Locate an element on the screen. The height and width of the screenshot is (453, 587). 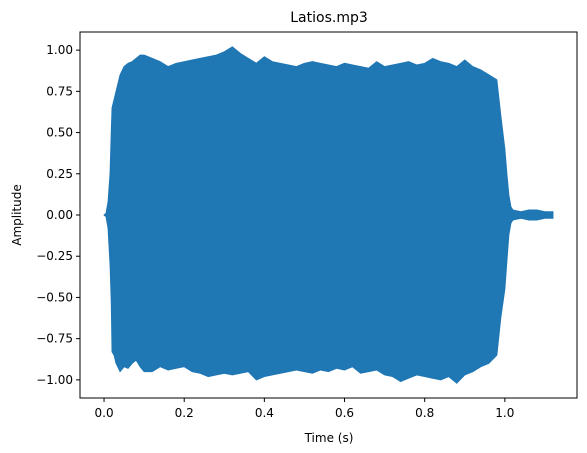
y-tick-label: 1.00 is located at coordinates (59, 50).